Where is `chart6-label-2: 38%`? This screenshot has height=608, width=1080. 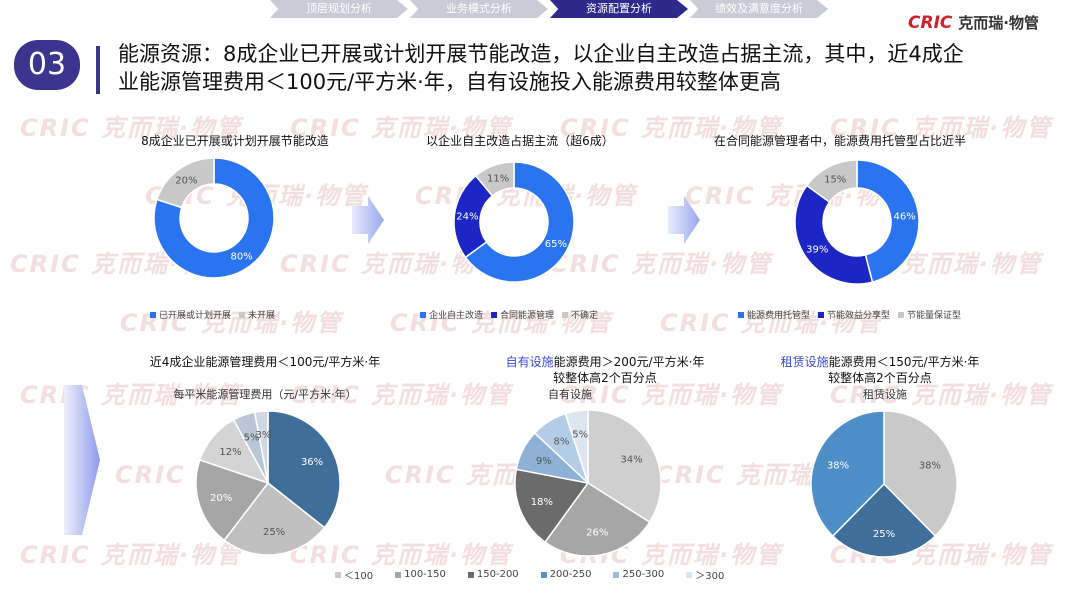 chart6-label-2: 38% is located at coordinates (838, 466).